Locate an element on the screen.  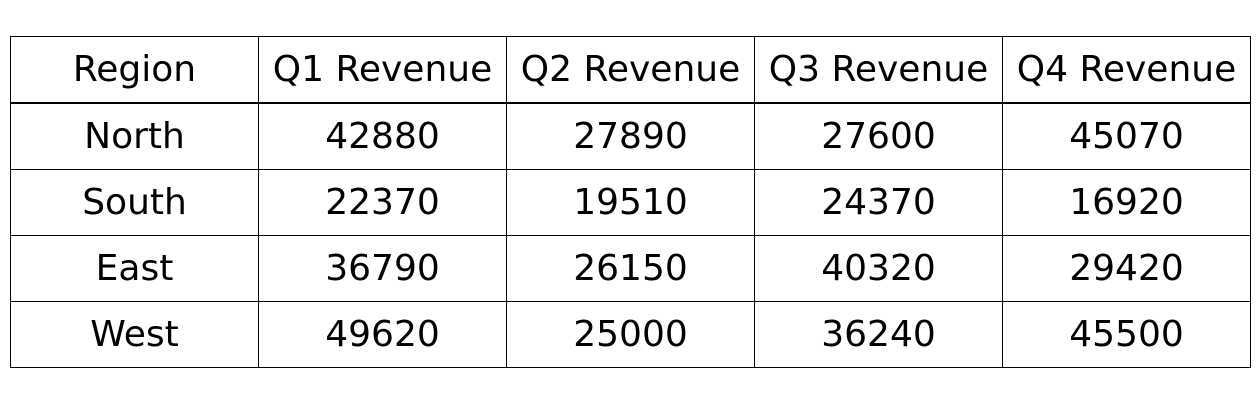
q2-revenue-cell: 27890 is located at coordinates (630, 136).